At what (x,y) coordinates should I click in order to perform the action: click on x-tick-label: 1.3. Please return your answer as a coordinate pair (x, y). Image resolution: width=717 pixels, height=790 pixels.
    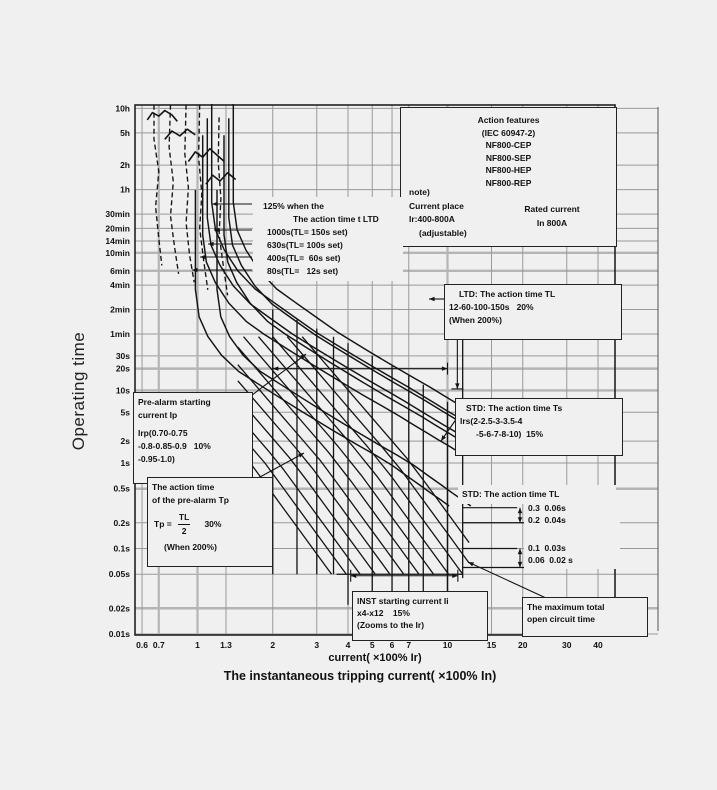
    Looking at the image, I should click on (226, 645).